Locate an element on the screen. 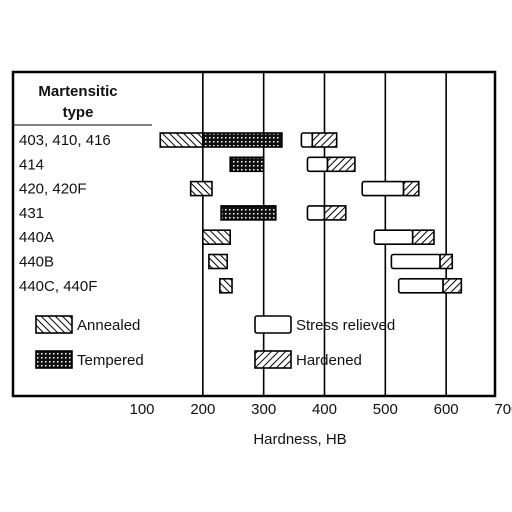 Image resolution: width=512 pixels, height=512 pixels. x-tick-label-600: 600 is located at coordinates (446, 409).